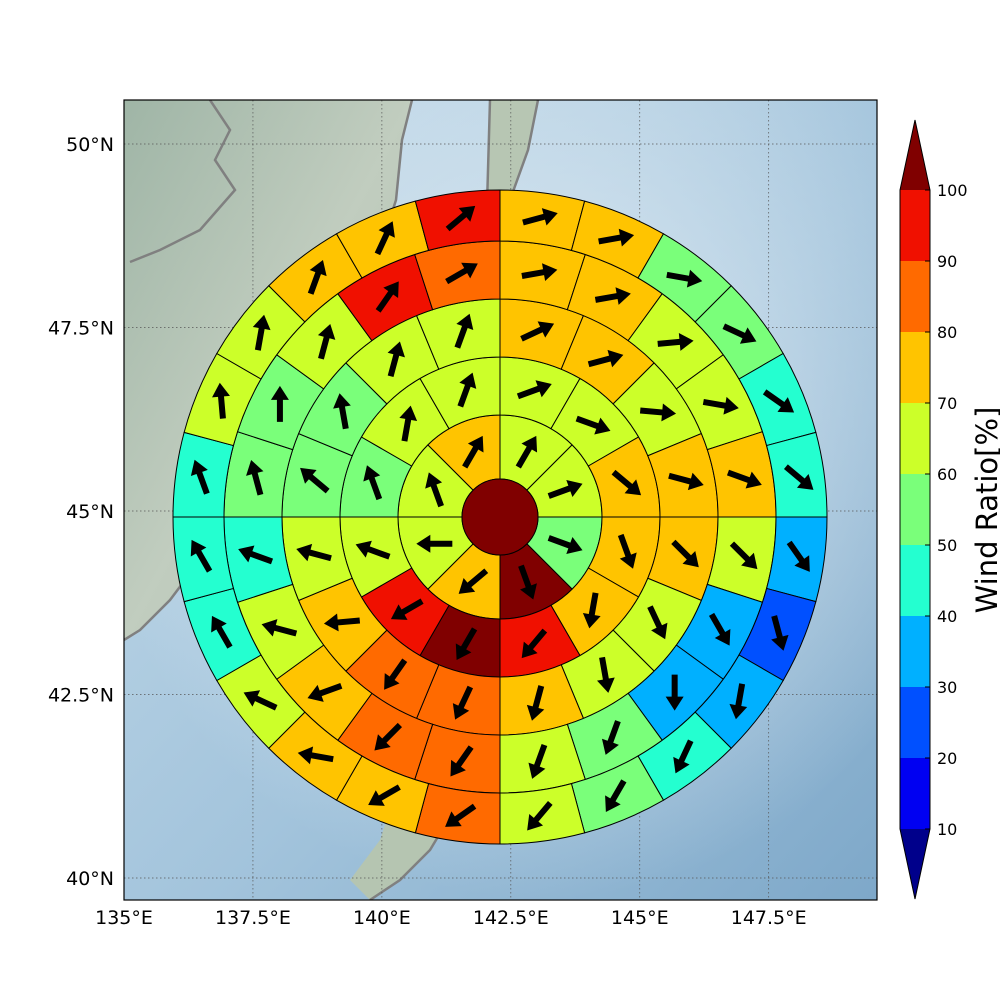 Image resolution: width=1000 pixels, height=1000 pixels. I want to click on x-tick-label: 137.5°E, so click(253, 918).